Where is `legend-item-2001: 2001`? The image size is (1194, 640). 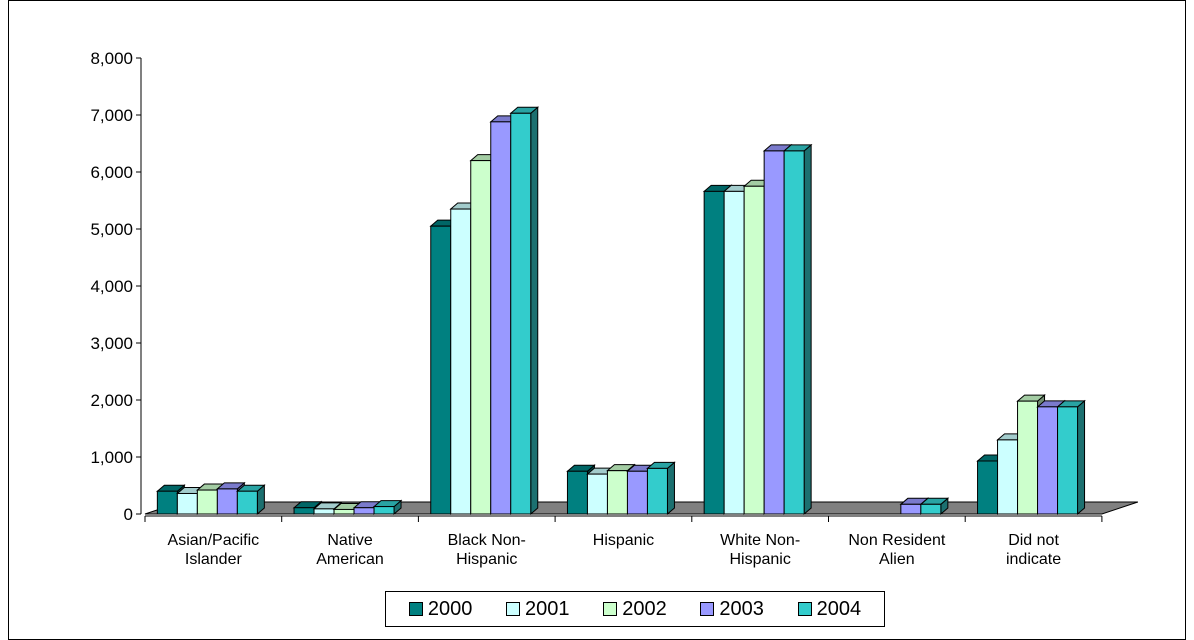 legend-item-2001: 2001 is located at coordinates (538, 609).